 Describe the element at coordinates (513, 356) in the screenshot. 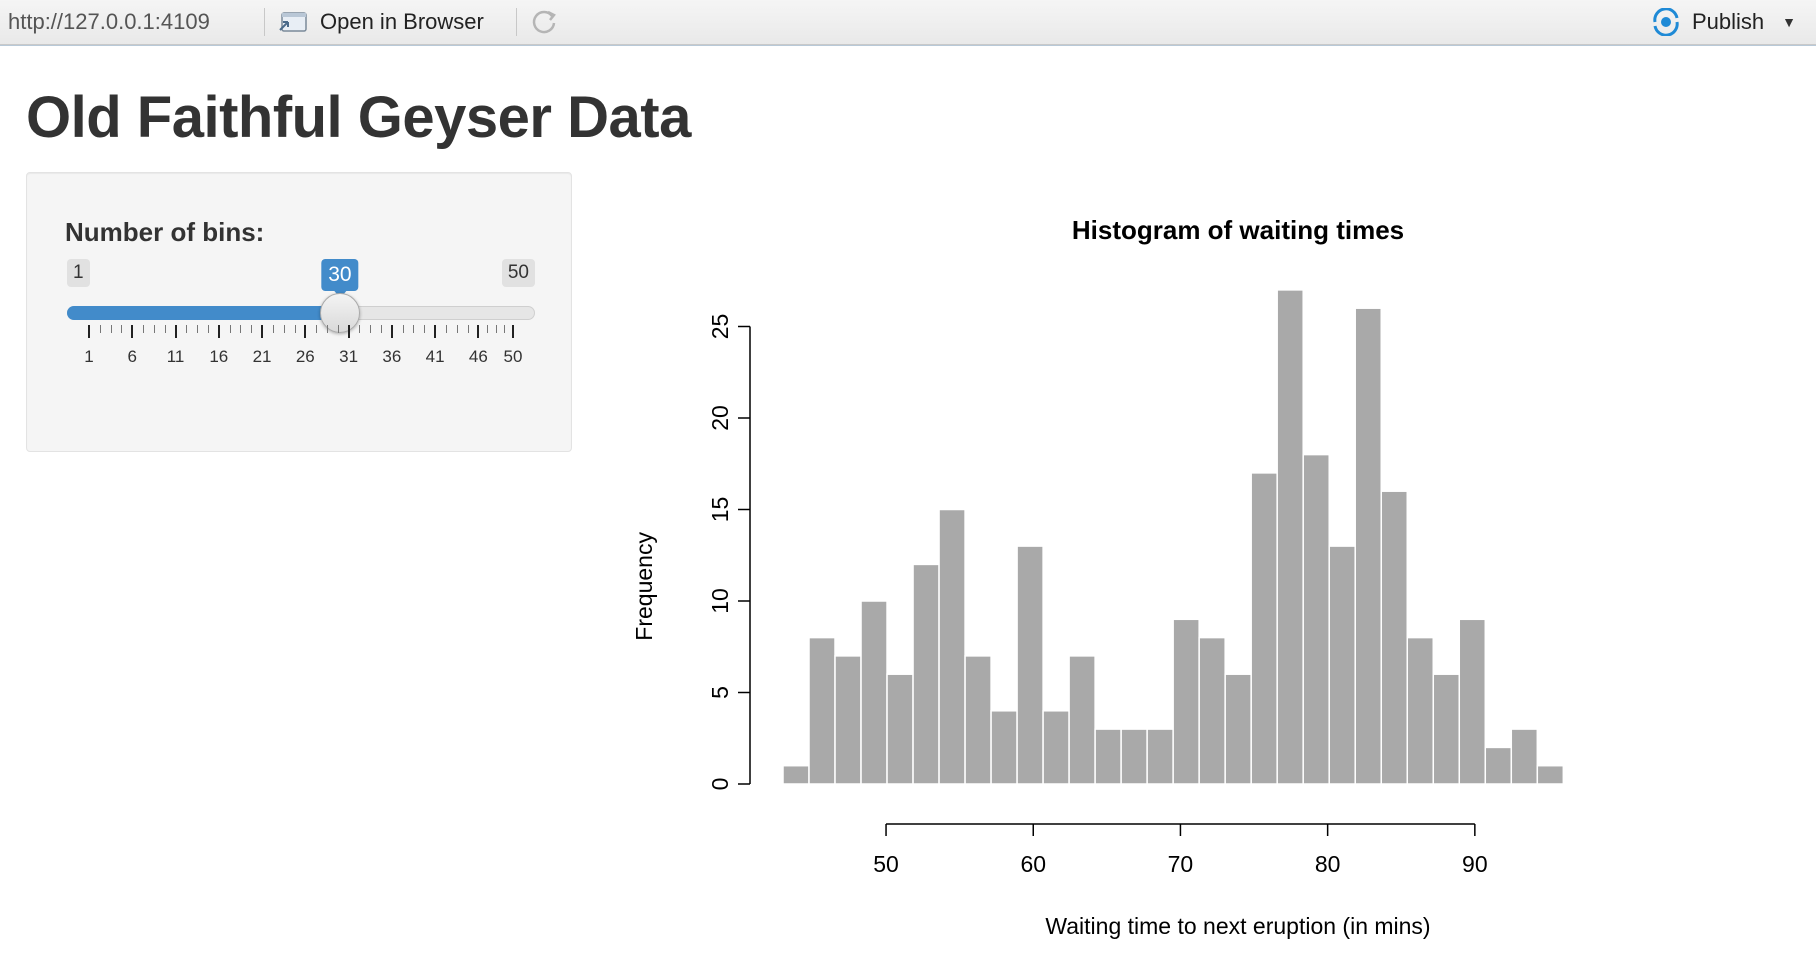

I see `slider-tick-label: 50` at that location.